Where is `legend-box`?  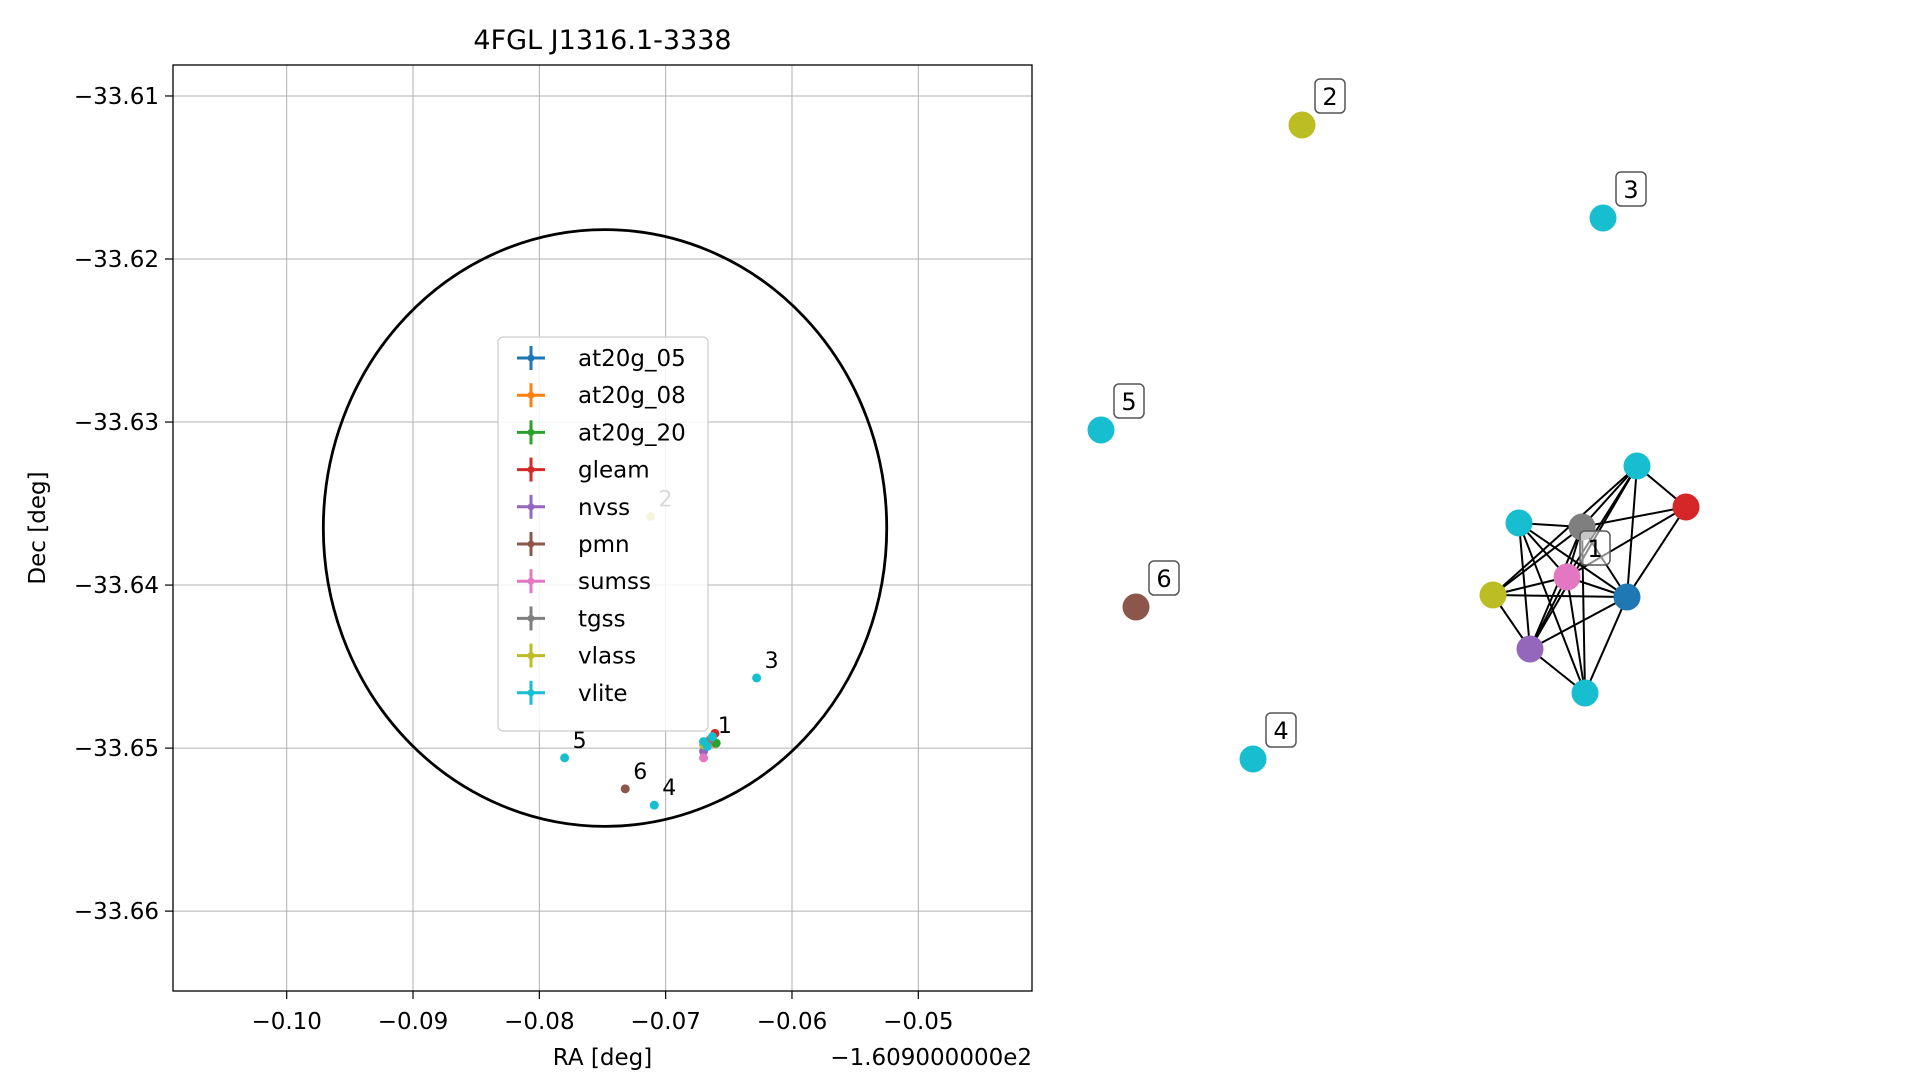 legend-box is located at coordinates (603, 534).